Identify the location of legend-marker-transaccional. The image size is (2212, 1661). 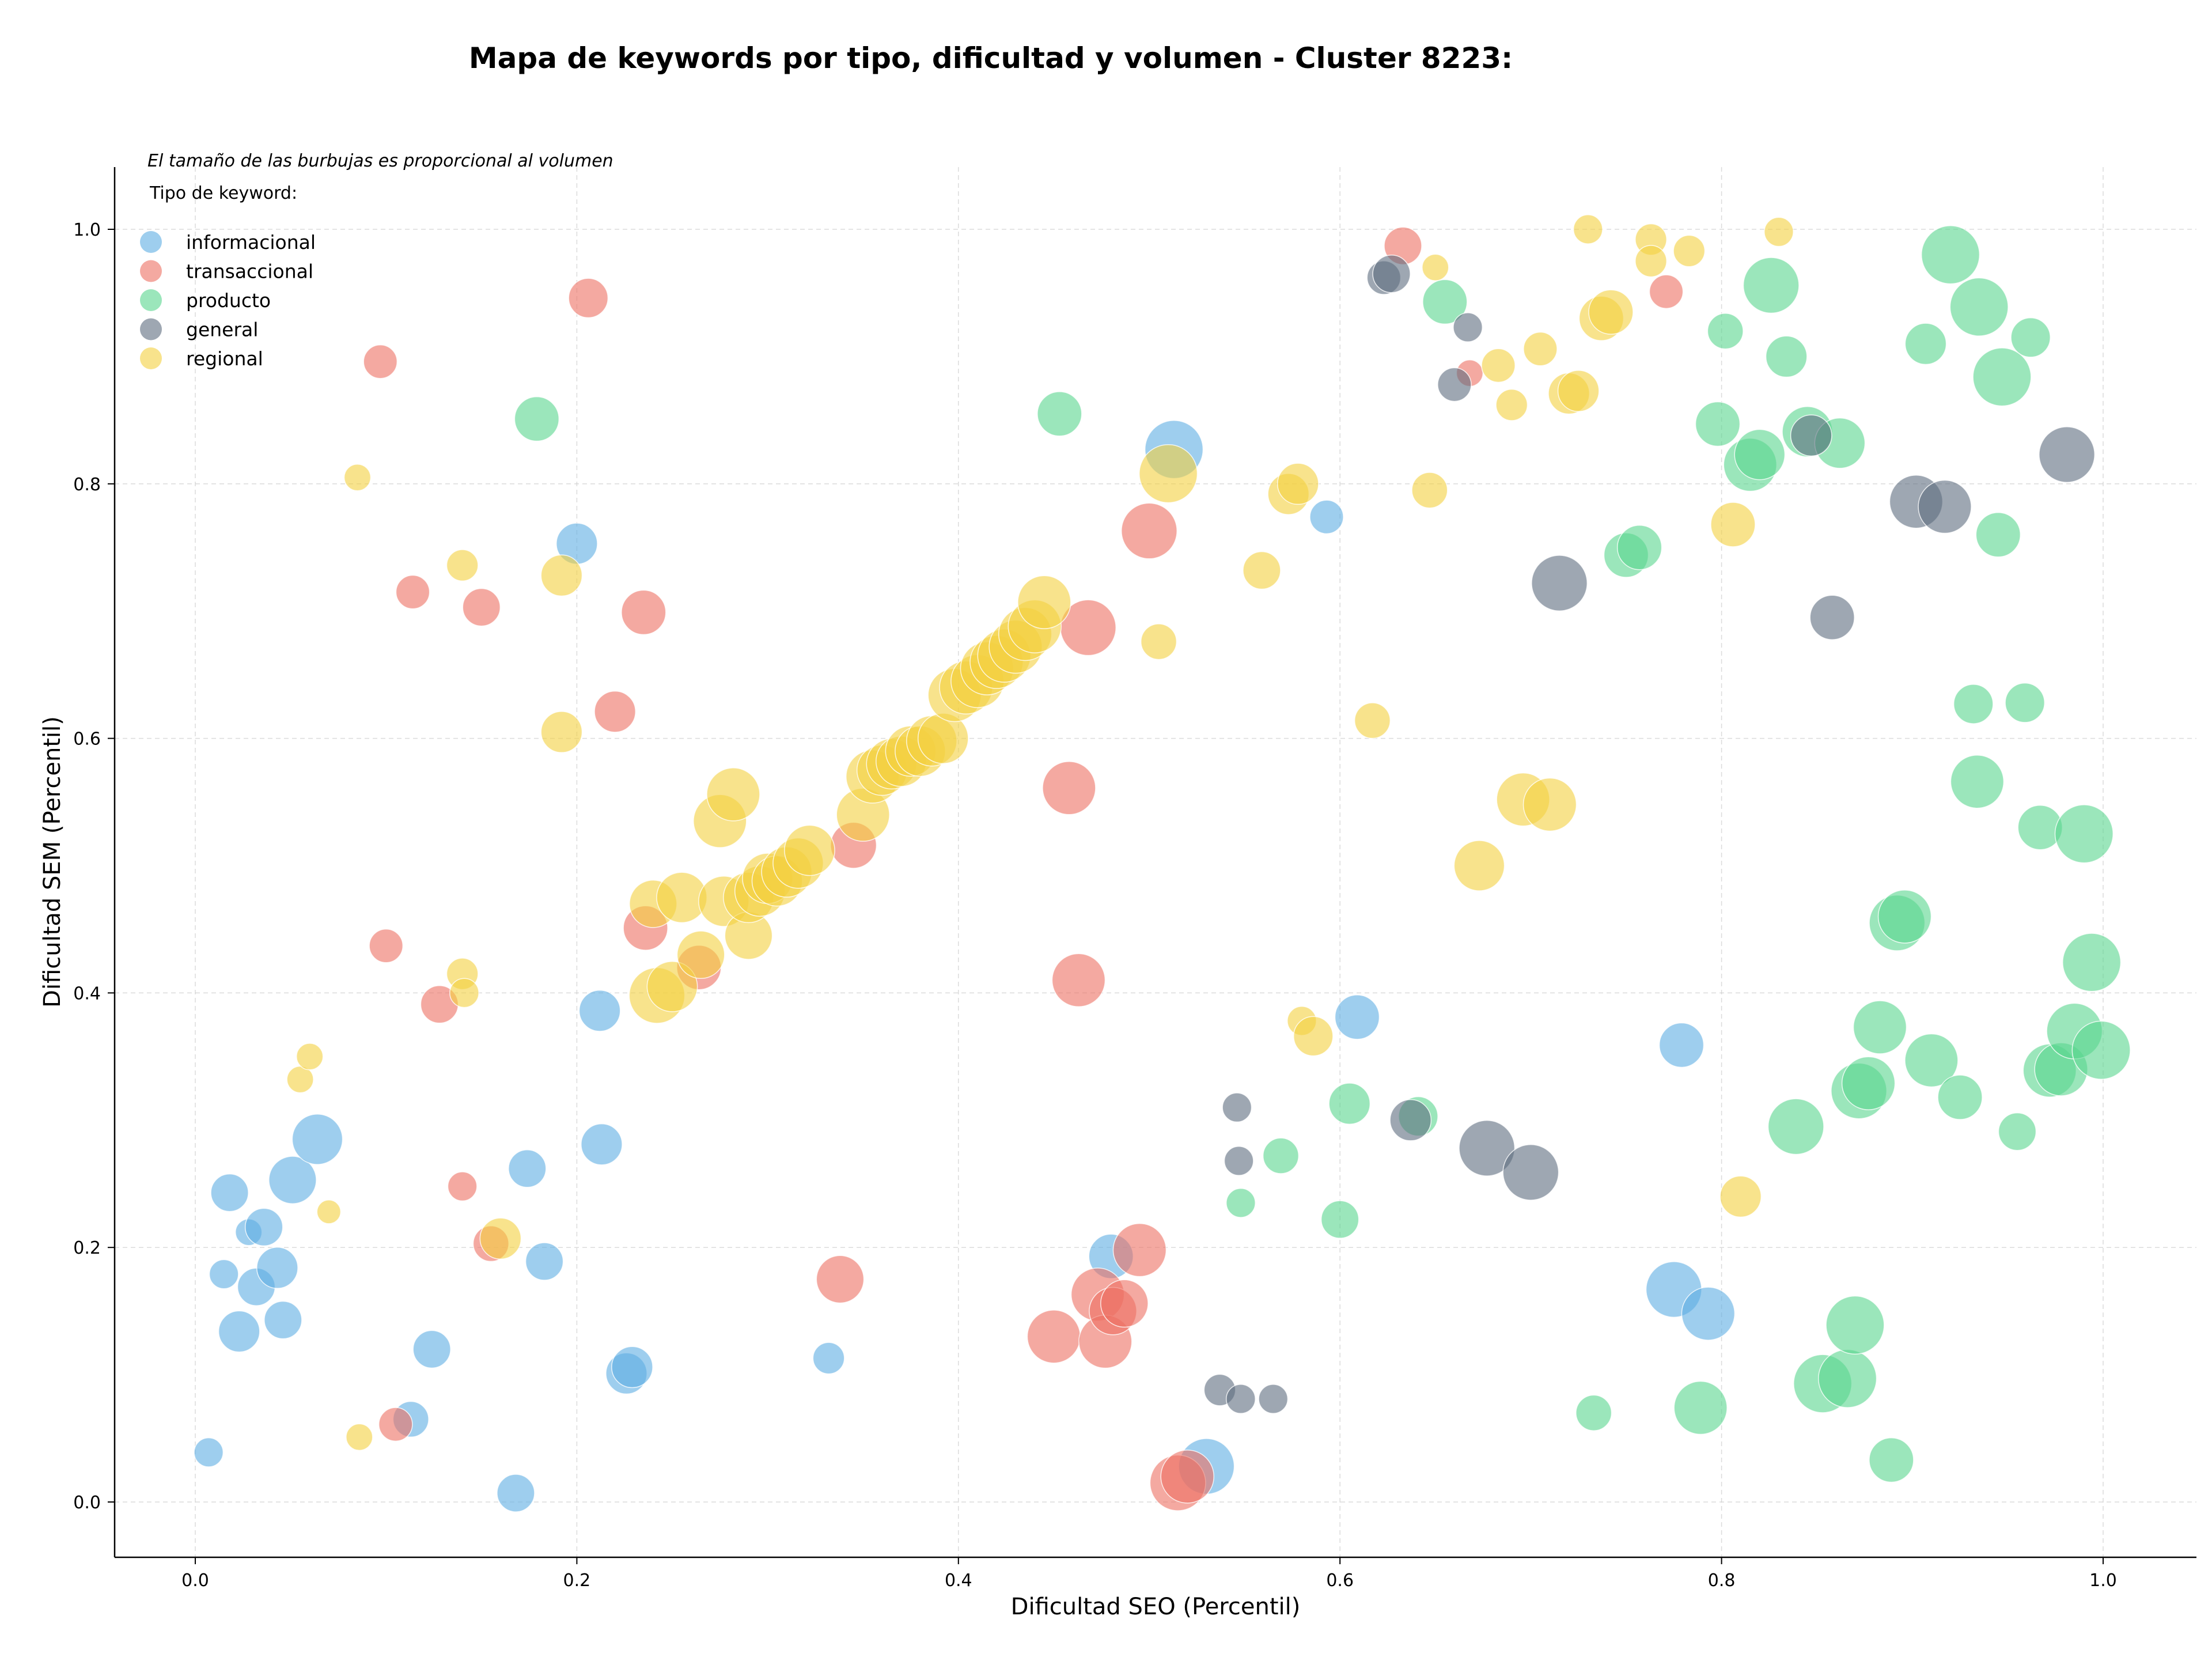
(151, 271).